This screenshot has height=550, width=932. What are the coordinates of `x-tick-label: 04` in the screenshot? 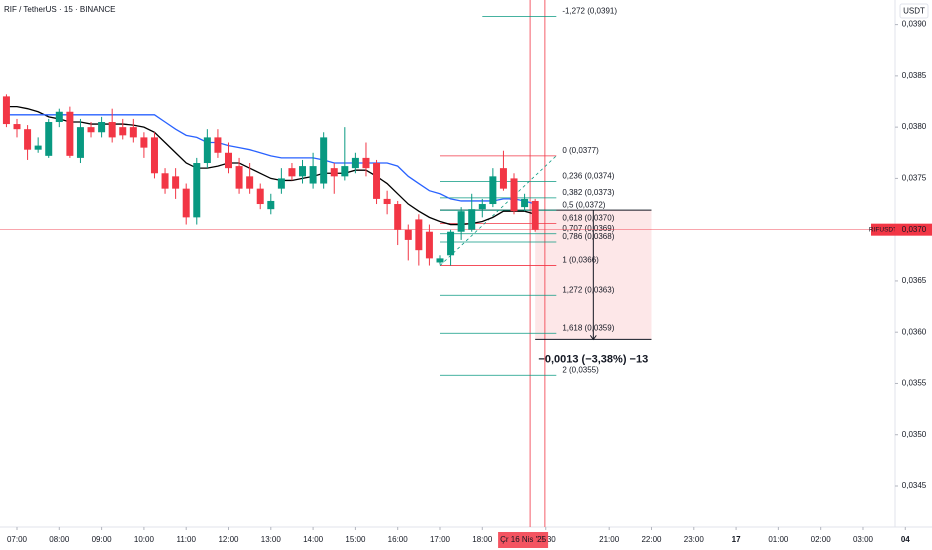 It's located at (905, 539).